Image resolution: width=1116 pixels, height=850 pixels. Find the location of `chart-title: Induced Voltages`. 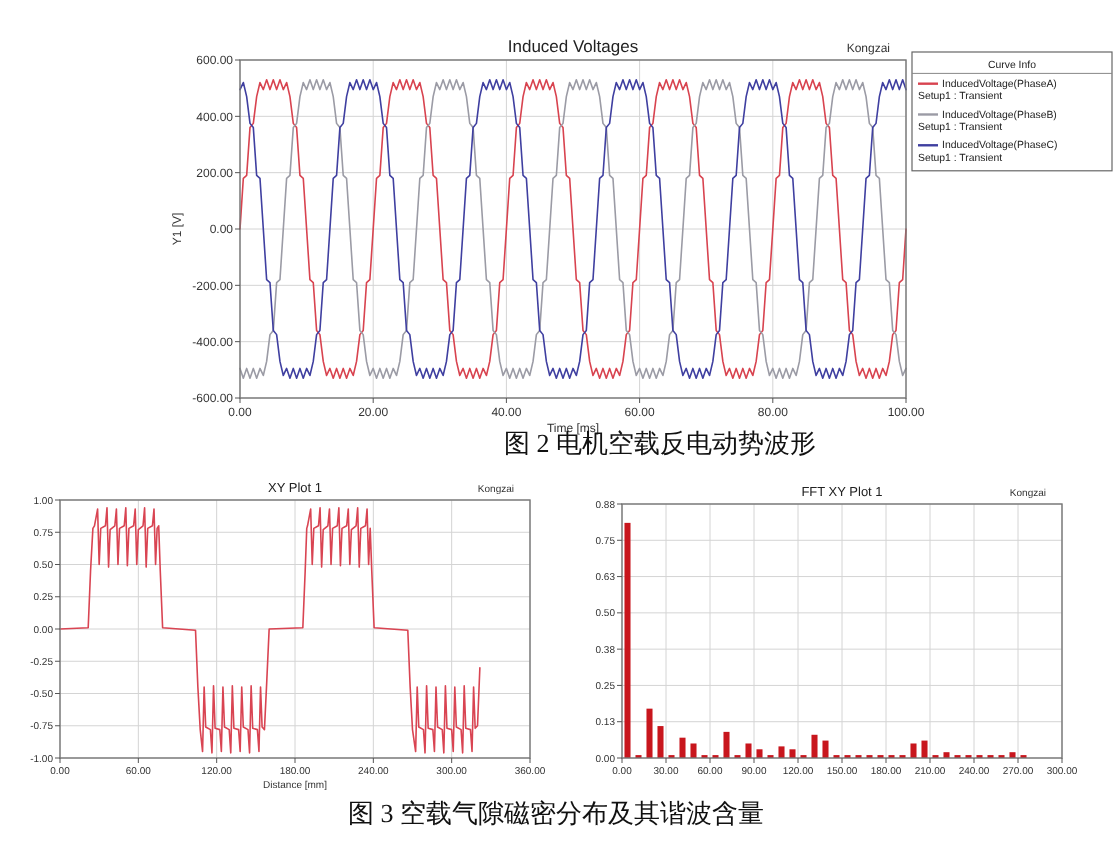

chart-title: Induced Voltages is located at coordinates (573, 46).